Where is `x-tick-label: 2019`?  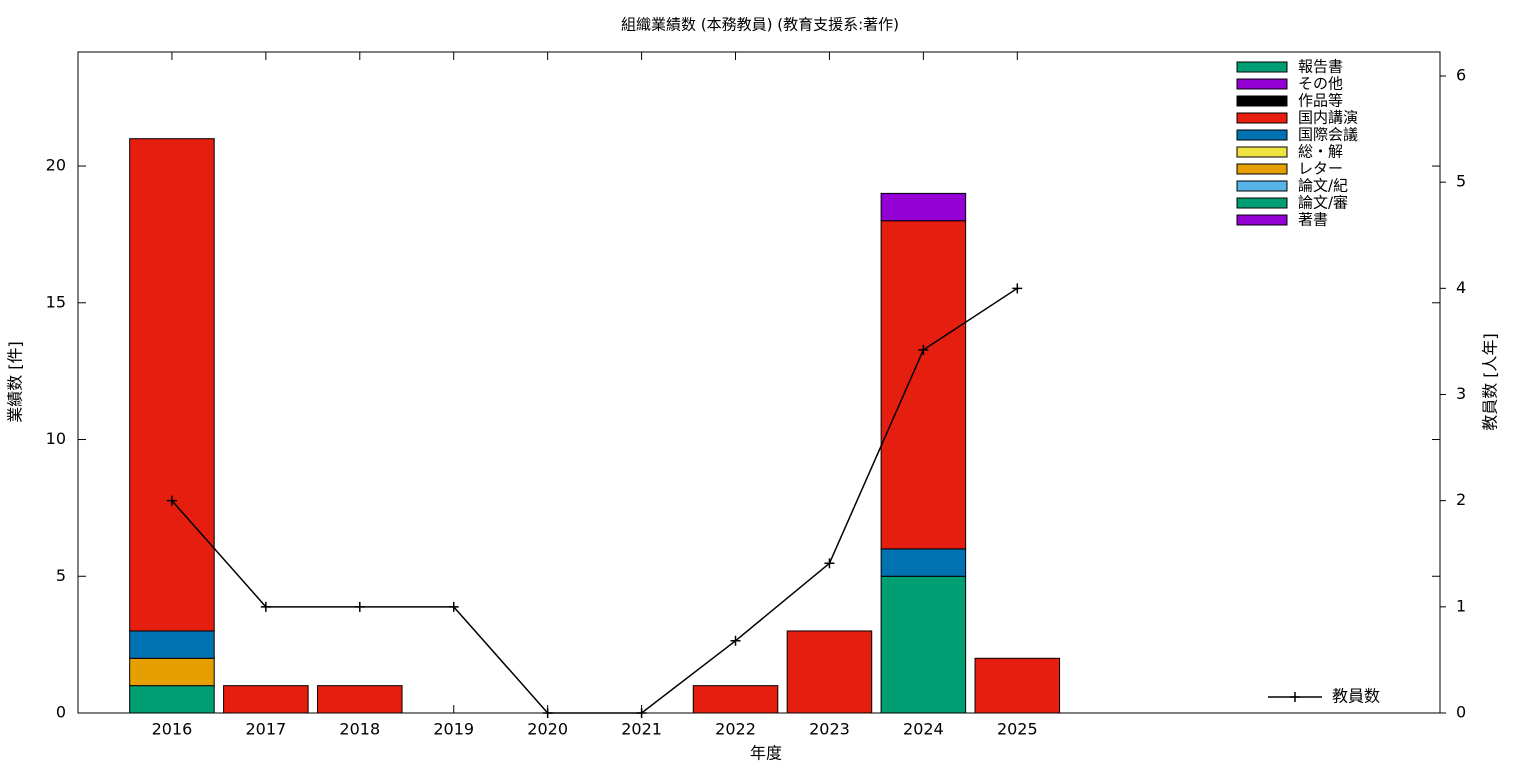 x-tick-label: 2019 is located at coordinates (453, 729).